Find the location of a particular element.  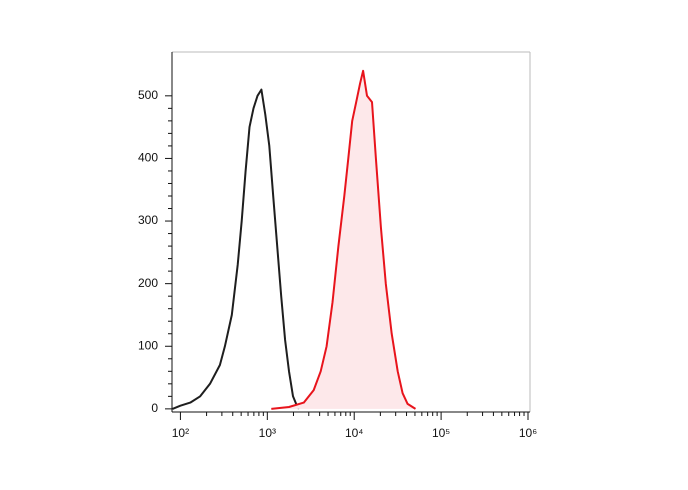

series-area is located at coordinates (343, 239).